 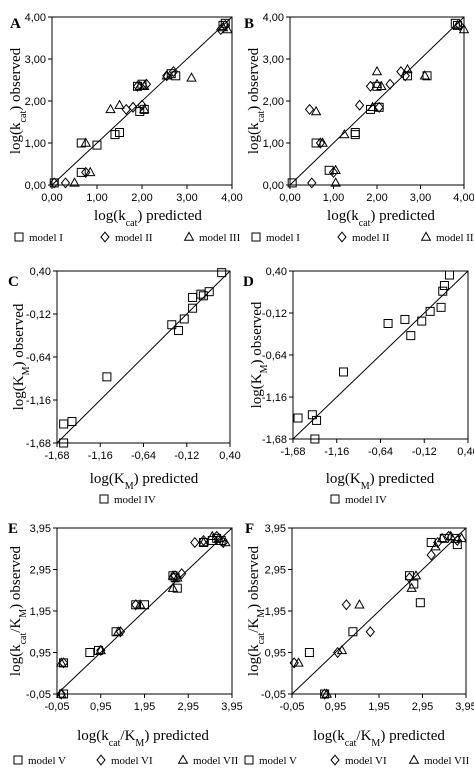 I want to click on y-tick-label: 3,00, so click(x=35, y=60).